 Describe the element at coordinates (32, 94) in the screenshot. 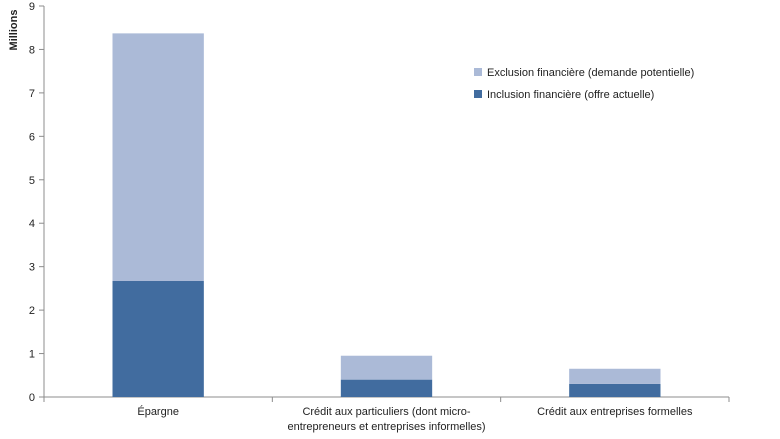

I see `y-tick-label: 7` at that location.